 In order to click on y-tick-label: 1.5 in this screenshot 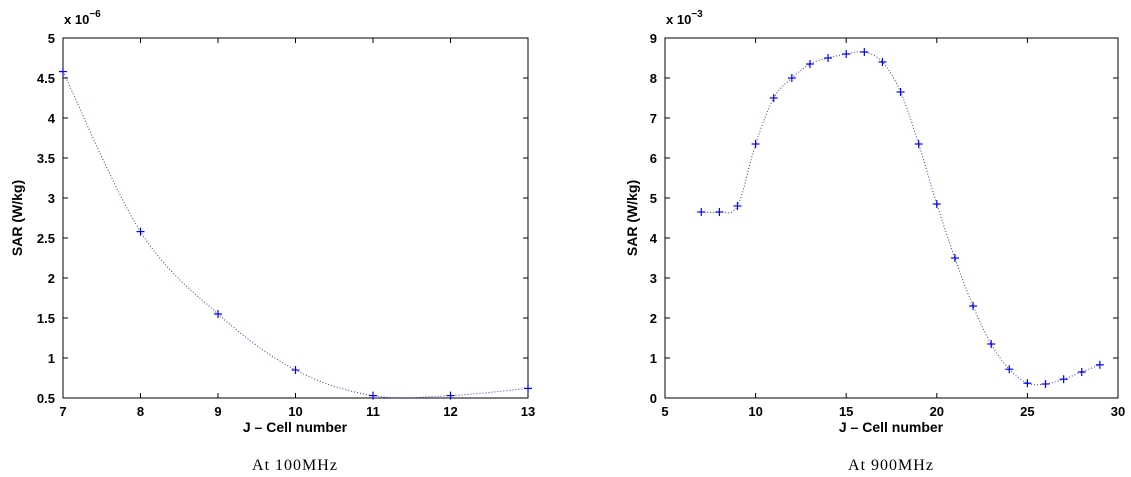, I will do `click(46, 318)`.